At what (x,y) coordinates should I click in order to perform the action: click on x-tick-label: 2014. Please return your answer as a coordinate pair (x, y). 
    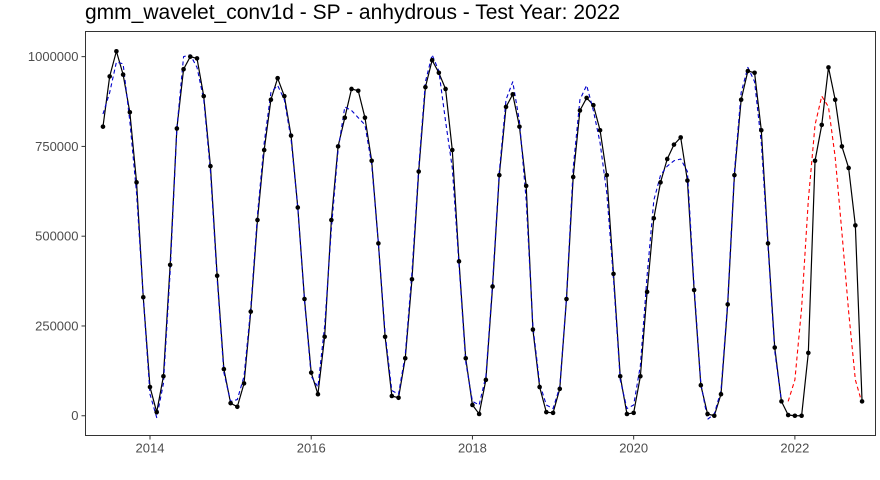
    Looking at the image, I should click on (150, 448).